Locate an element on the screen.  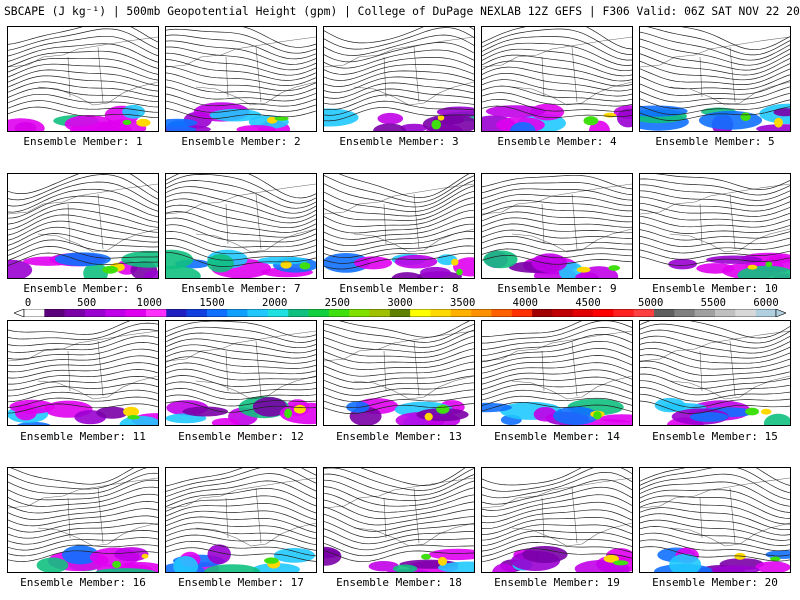
colorbar-tick-label: 500 is located at coordinates (87, 303).